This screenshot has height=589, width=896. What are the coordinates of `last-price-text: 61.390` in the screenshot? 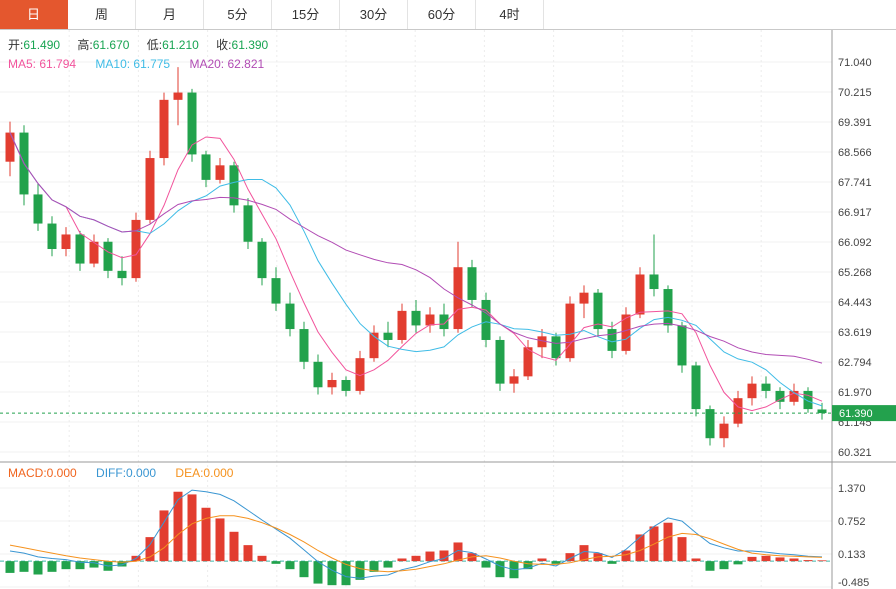 It's located at (856, 414).